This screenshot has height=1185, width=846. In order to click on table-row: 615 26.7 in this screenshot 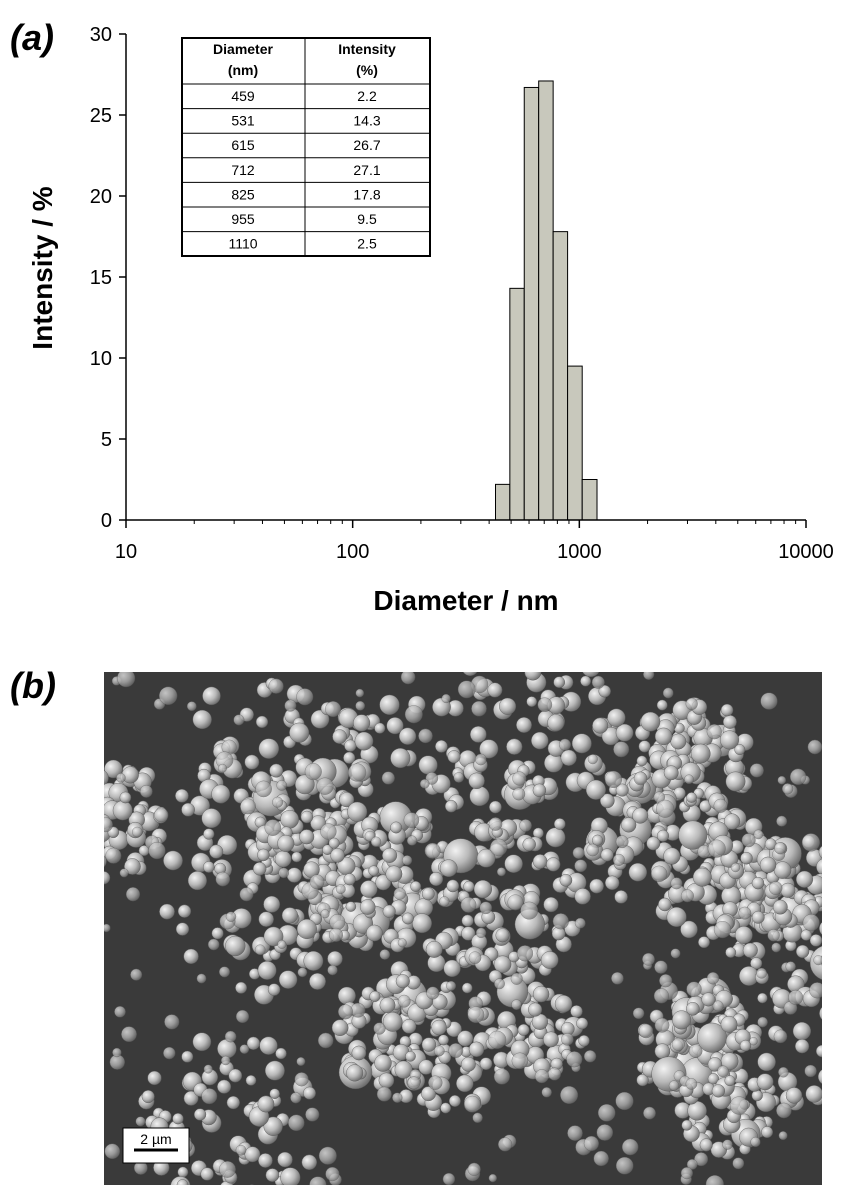, I will do `click(306, 145)`.